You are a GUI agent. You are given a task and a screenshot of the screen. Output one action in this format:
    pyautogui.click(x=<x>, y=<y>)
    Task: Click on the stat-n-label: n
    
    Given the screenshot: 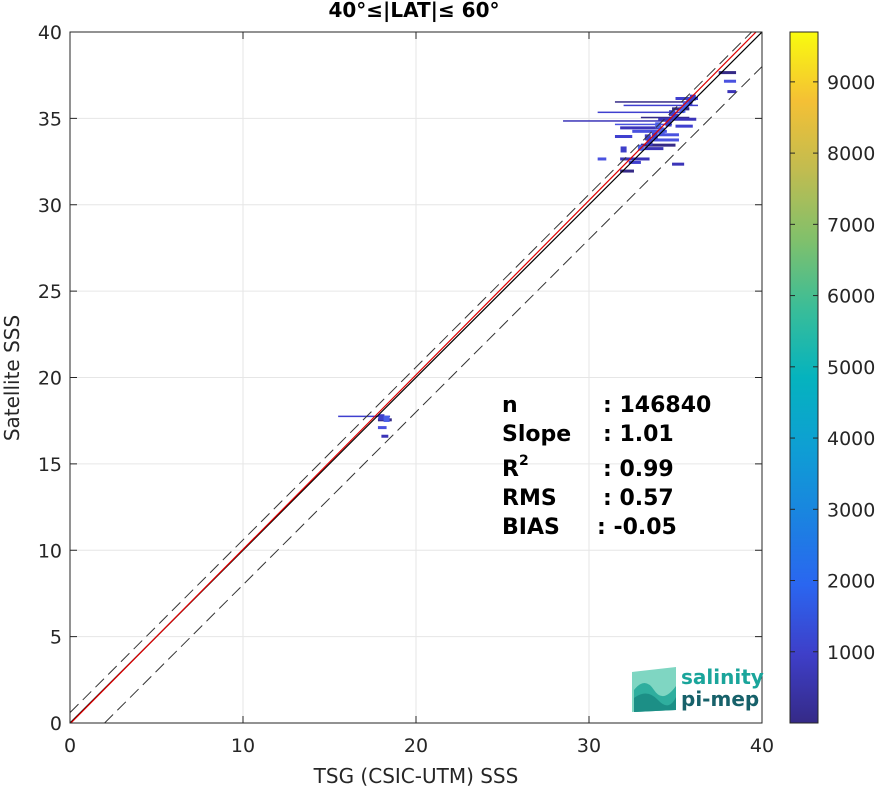 What is the action you would take?
    pyautogui.click(x=510, y=405)
    